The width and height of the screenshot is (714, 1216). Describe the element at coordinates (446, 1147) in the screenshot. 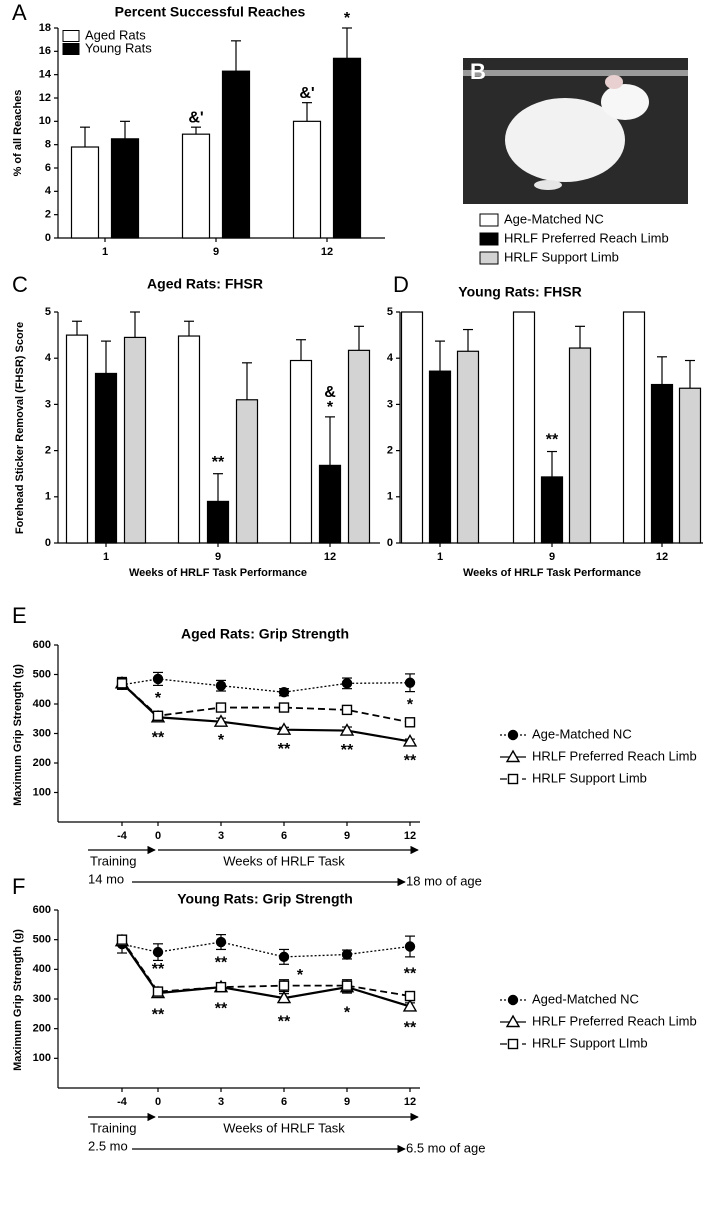

I see `timeline-label: 6.5 mo of age` at that location.